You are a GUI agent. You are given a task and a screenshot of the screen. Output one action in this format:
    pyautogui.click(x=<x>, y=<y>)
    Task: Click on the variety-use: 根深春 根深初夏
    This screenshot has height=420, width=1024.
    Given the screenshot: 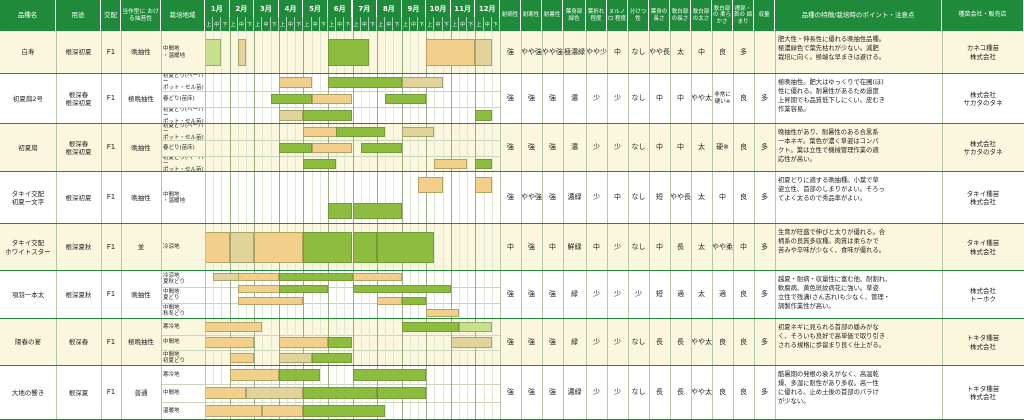 What is the action you would take?
    pyautogui.click(x=78, y=147)
    